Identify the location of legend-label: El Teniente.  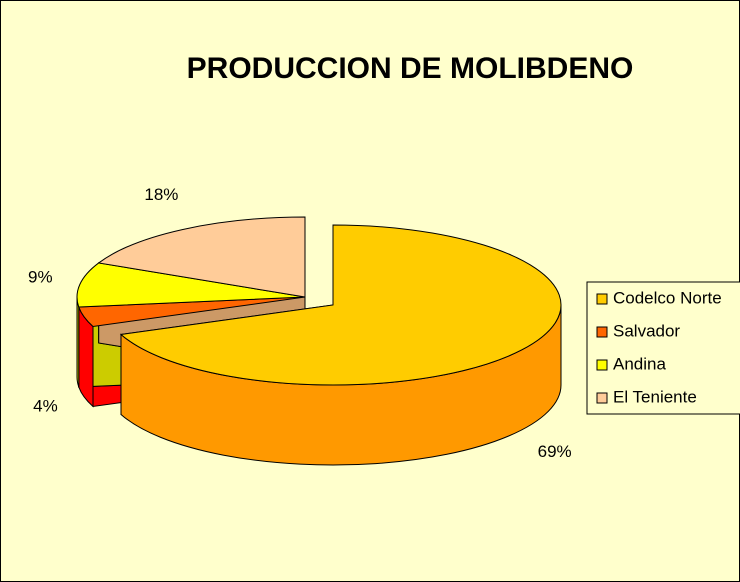
(655, 396).